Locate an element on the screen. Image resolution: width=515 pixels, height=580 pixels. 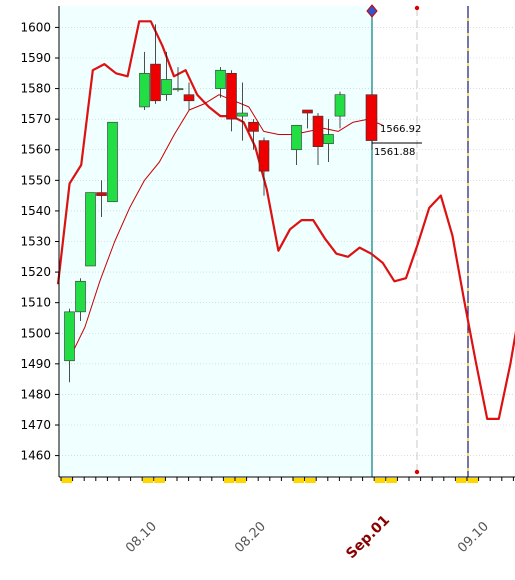
y-tick-label: 1530 is located at coordinates (35, 242).